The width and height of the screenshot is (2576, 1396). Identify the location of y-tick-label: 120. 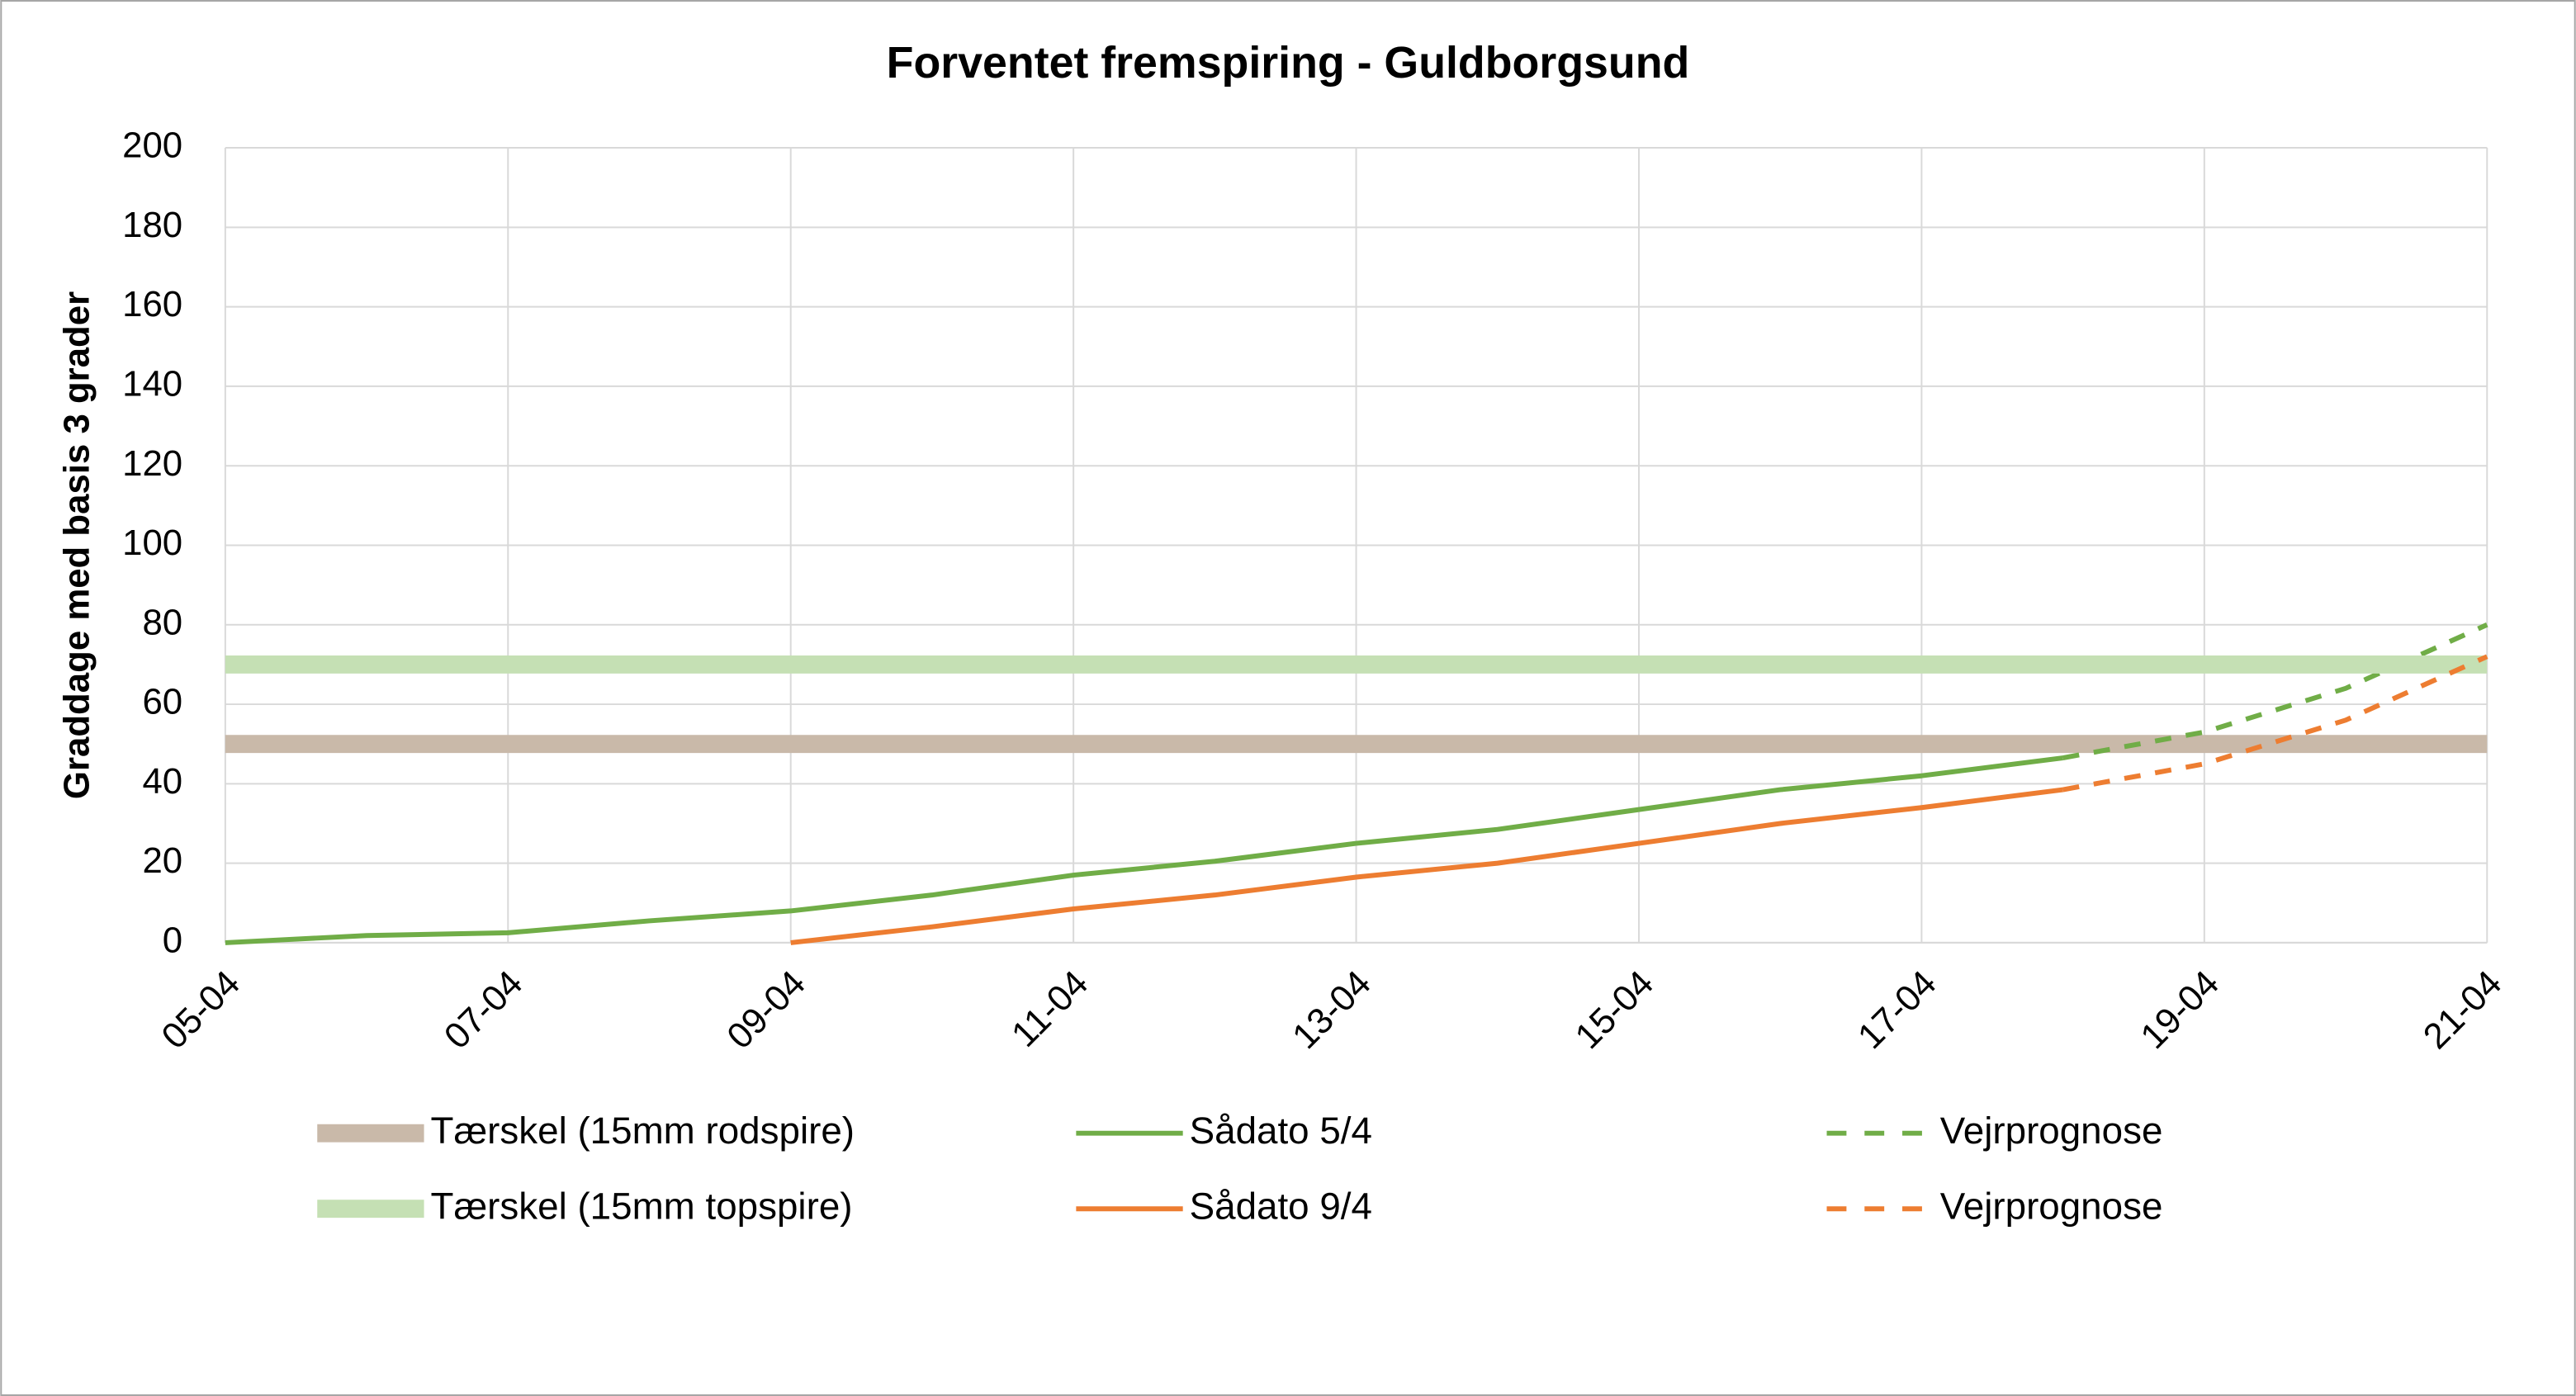
(152, 463).